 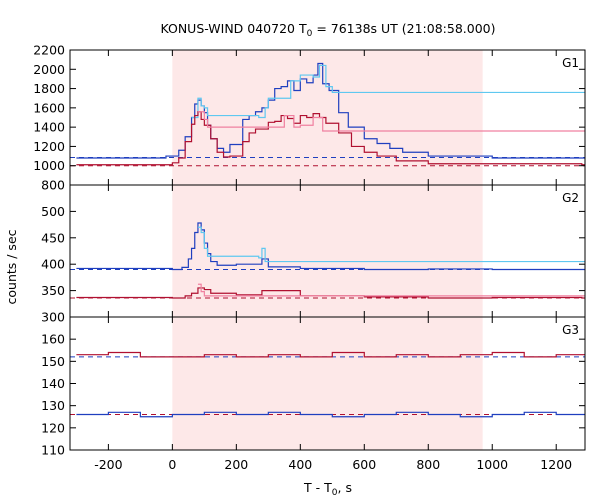 I want to click on y-tick-label-G1: 1400, so click(x=49, y=127).